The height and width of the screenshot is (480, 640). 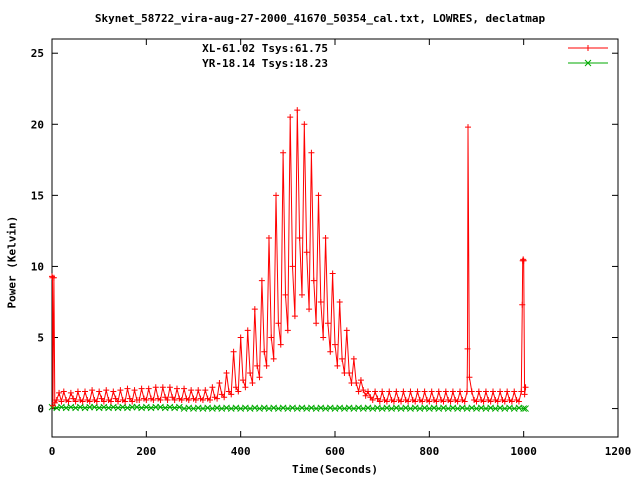 What do you see at coordinates (241, 451) in the screenshot?
I see `x-tick-label: 400` at bounding box center [241, 451].